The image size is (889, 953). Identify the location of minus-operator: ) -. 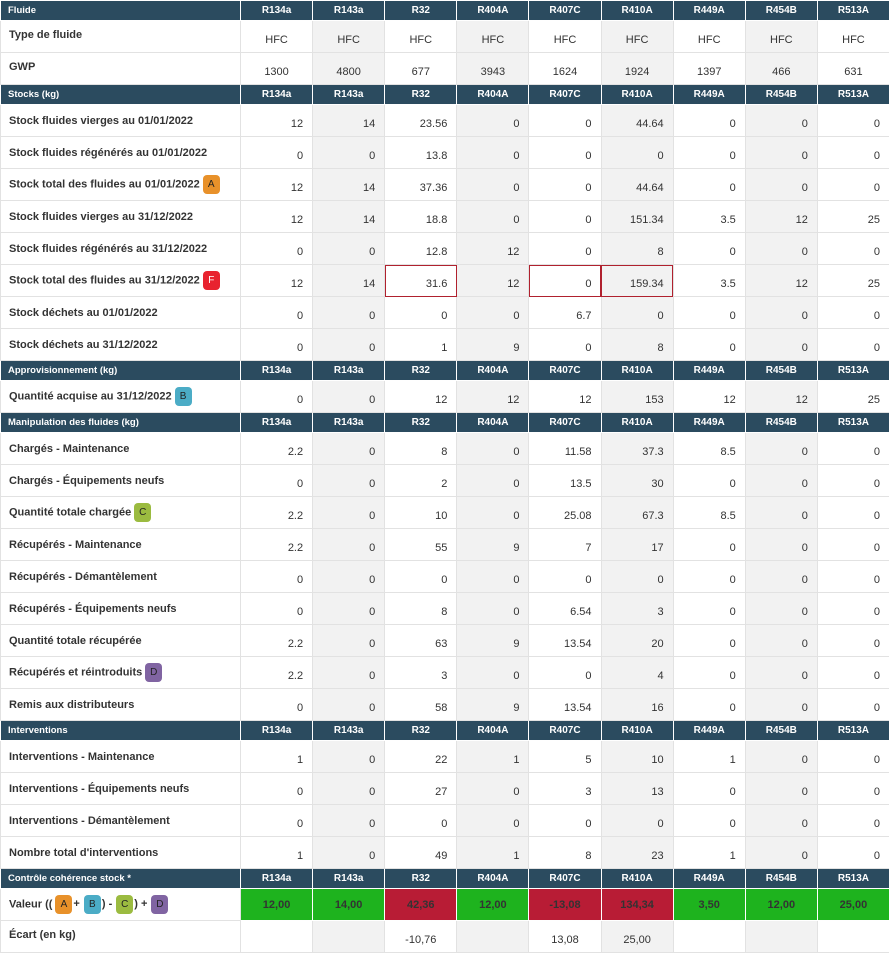
(107, 904).